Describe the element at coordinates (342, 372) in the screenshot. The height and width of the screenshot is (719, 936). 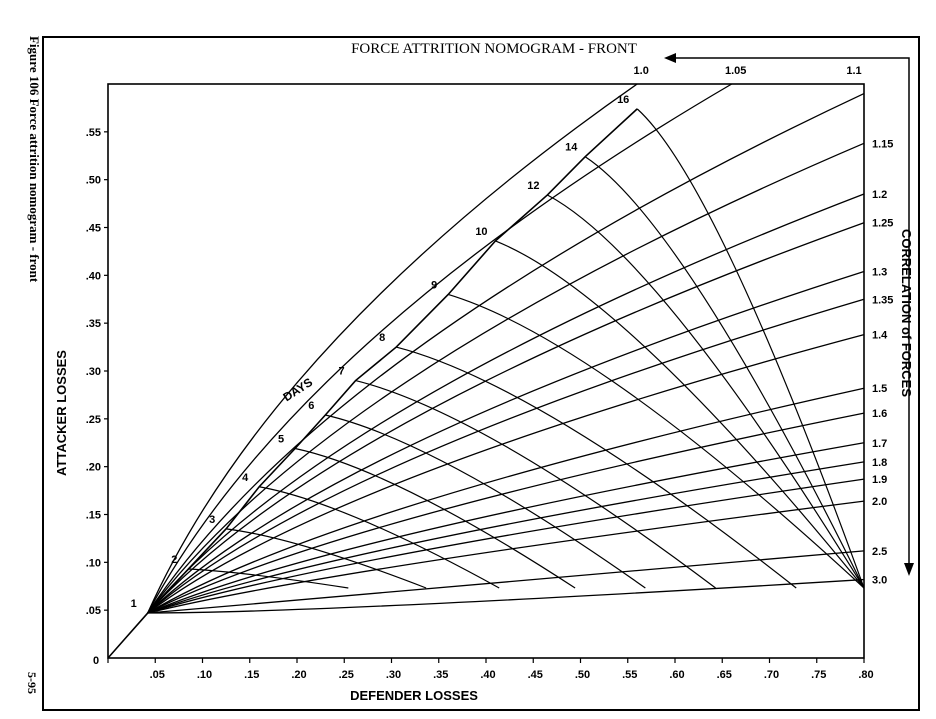
I see `day-label: 7` at that location.